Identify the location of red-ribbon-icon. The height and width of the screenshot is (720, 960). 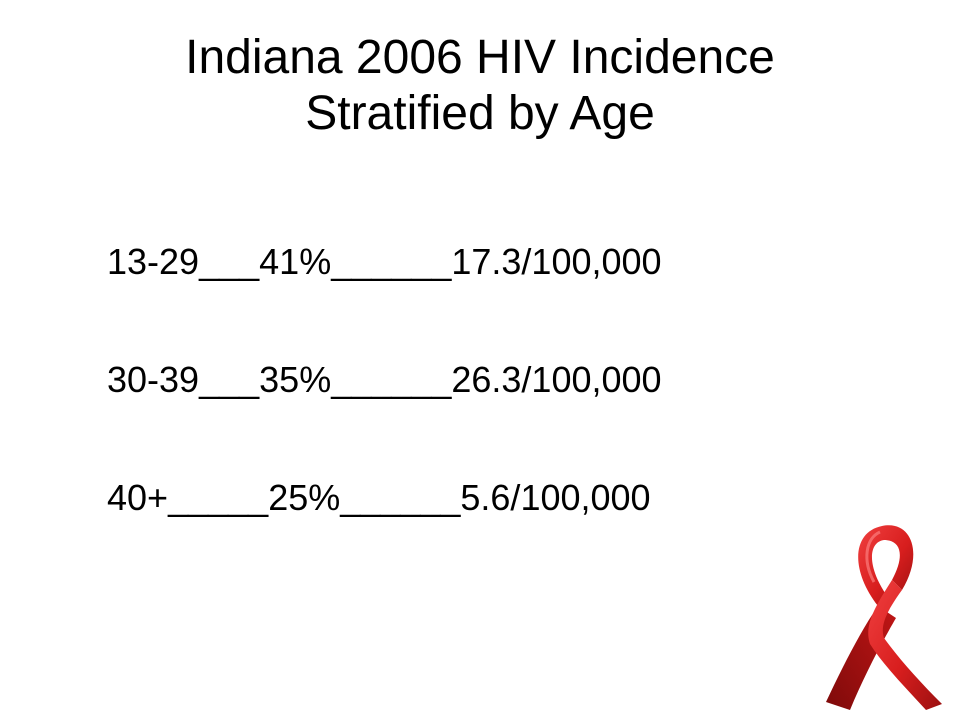
(884, 617).